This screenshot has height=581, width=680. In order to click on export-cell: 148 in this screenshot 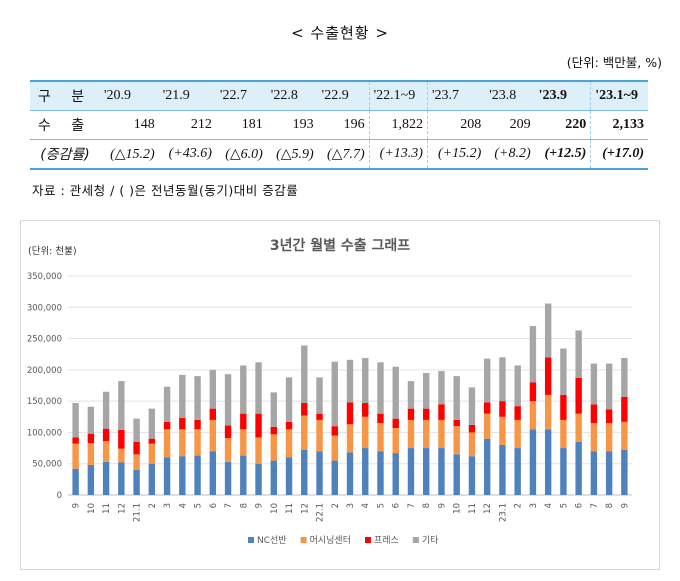, I will do `click(129, 125)`.